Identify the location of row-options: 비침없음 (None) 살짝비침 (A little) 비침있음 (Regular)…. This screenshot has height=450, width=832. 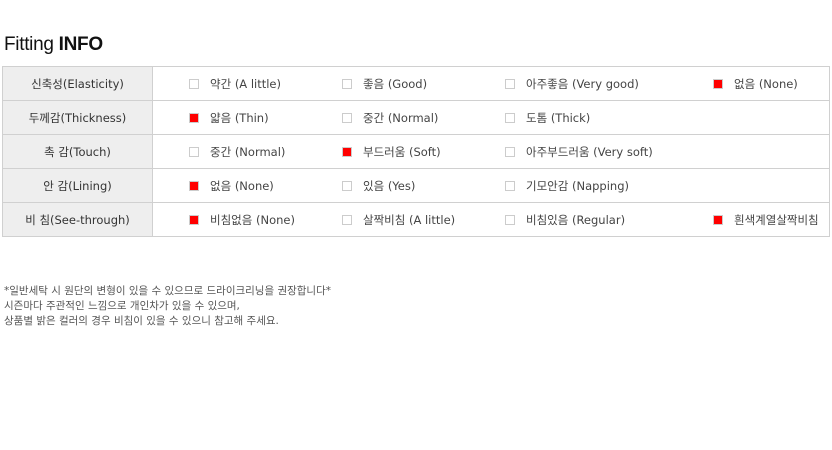
(491, 219).